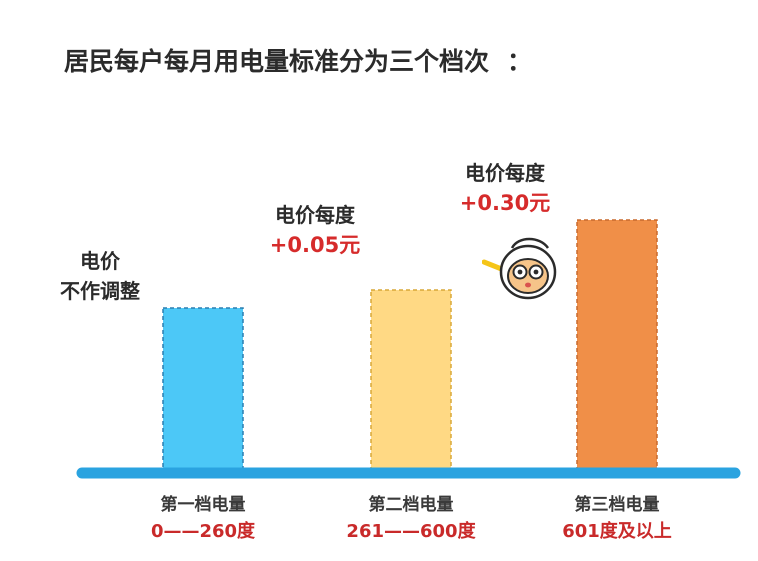 Image resolution: width=758 pixels, height=561 pixels. I want to click on tier2-range: 261——600度, so click(411, 531).